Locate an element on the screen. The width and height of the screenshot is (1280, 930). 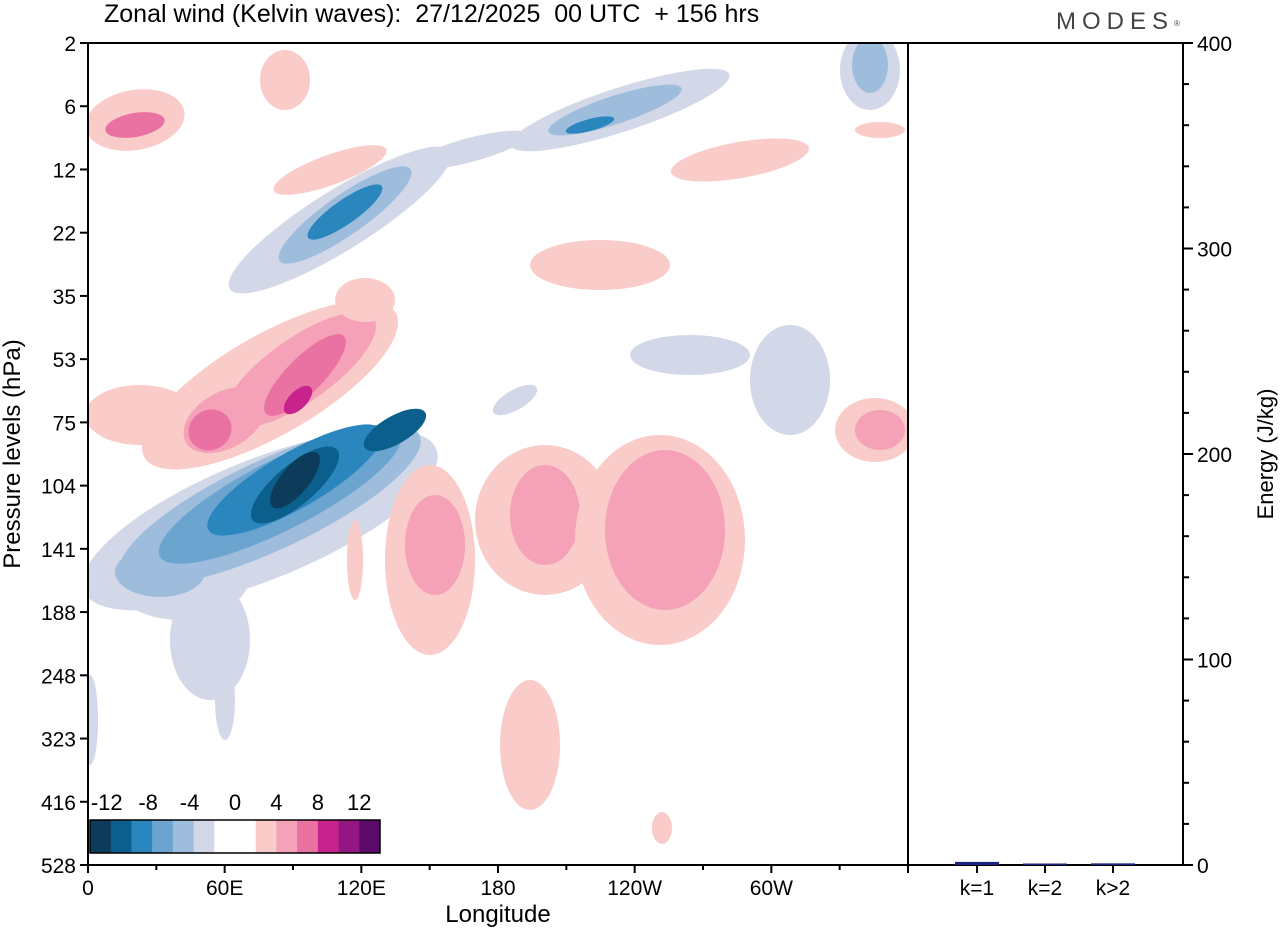
colorbar-label: 4 is located at coordinates (276, 802).